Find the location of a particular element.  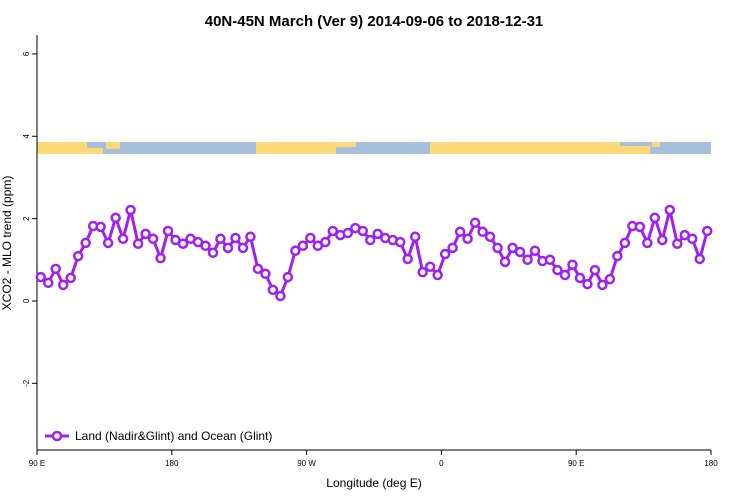

y-axis-label: XCO2 - MLO trend (ppm) is located at coordinates (7, 243).